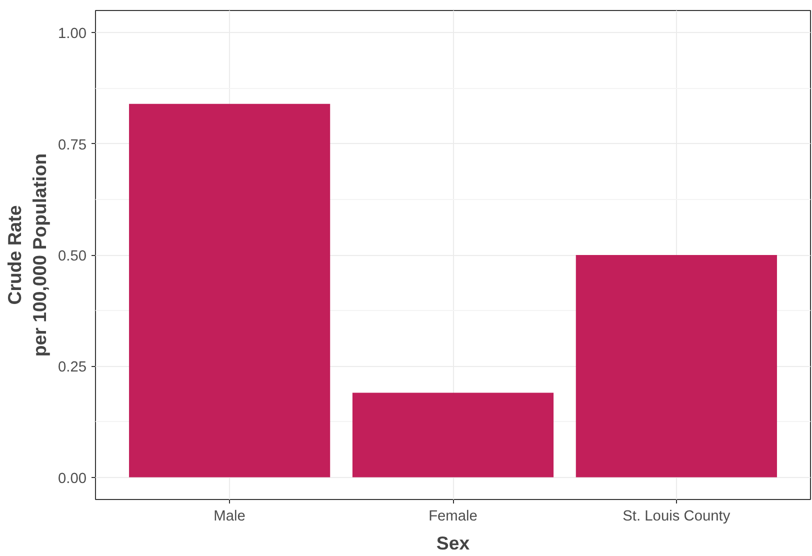  What do you see at coordinates (27, 255) in the screenshot?
I see `y-axis-title: Crude Rate per 100,000 Population` at bounding box center [27, 255].